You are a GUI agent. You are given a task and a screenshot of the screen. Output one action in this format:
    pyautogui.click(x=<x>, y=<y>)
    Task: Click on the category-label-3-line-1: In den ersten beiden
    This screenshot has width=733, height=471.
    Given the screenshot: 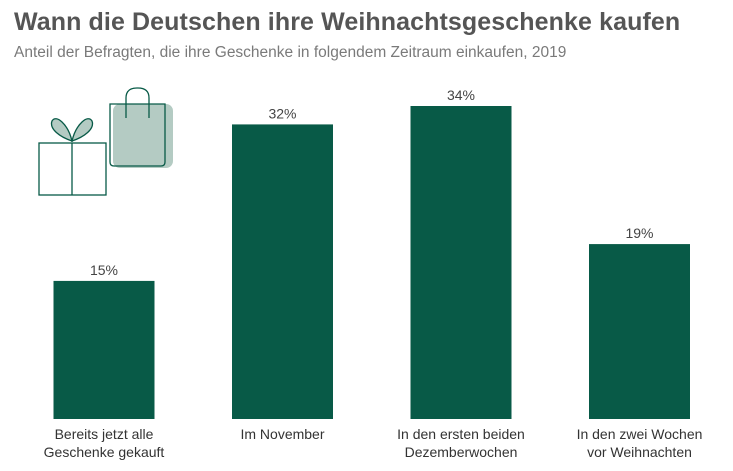 What is the action you would take?
    pyautogui.click(x=461, y=434)
    